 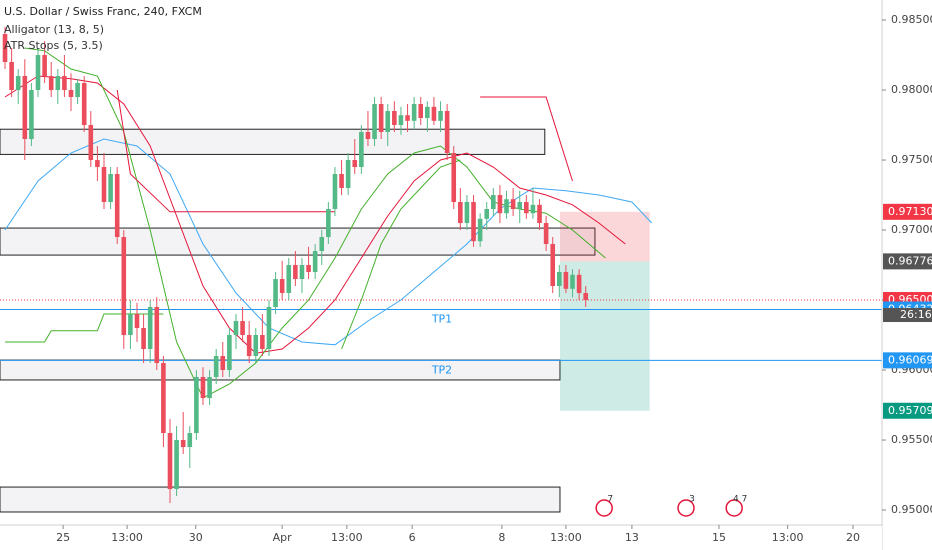 I want to click on y-tick-label: 0.97500, so click(x=911, y=159).